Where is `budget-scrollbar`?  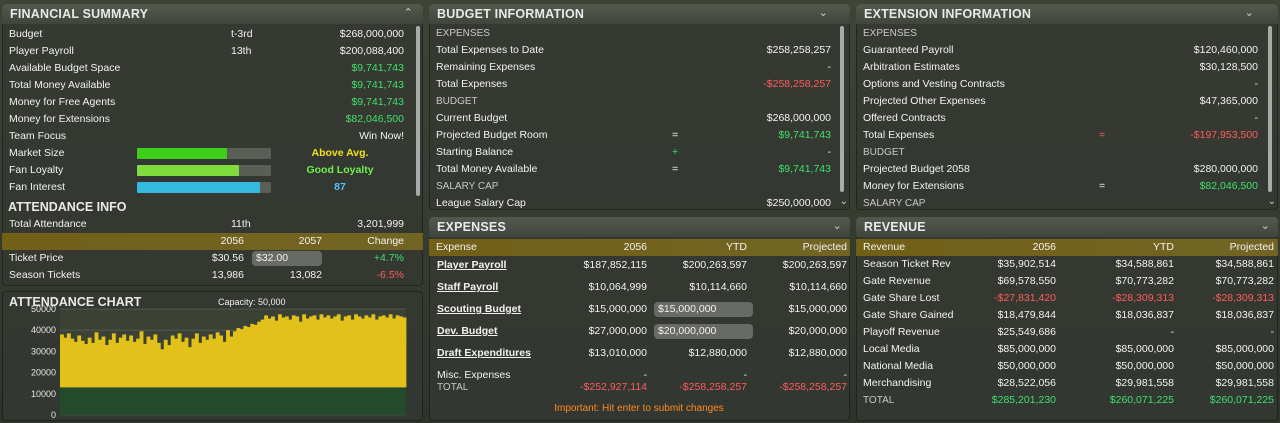 budget-scrollbar is located at coordinates (842, 109).